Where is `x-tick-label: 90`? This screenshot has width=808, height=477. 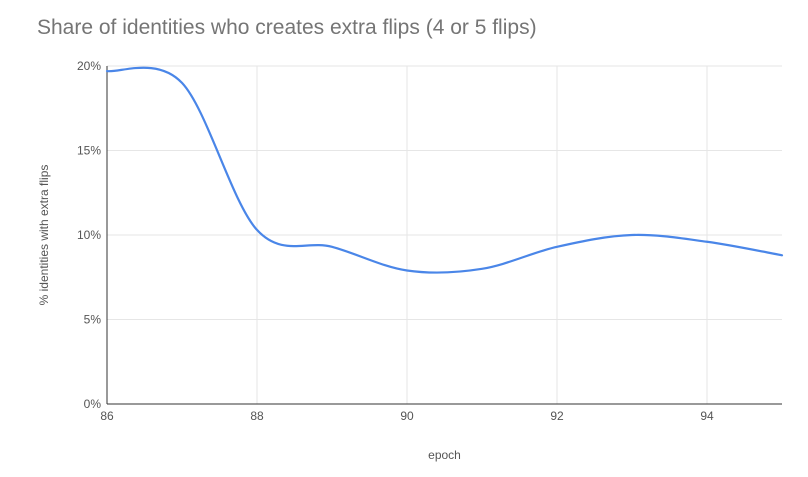
x-tick-label: 90 is located at coordinates (407, 416).